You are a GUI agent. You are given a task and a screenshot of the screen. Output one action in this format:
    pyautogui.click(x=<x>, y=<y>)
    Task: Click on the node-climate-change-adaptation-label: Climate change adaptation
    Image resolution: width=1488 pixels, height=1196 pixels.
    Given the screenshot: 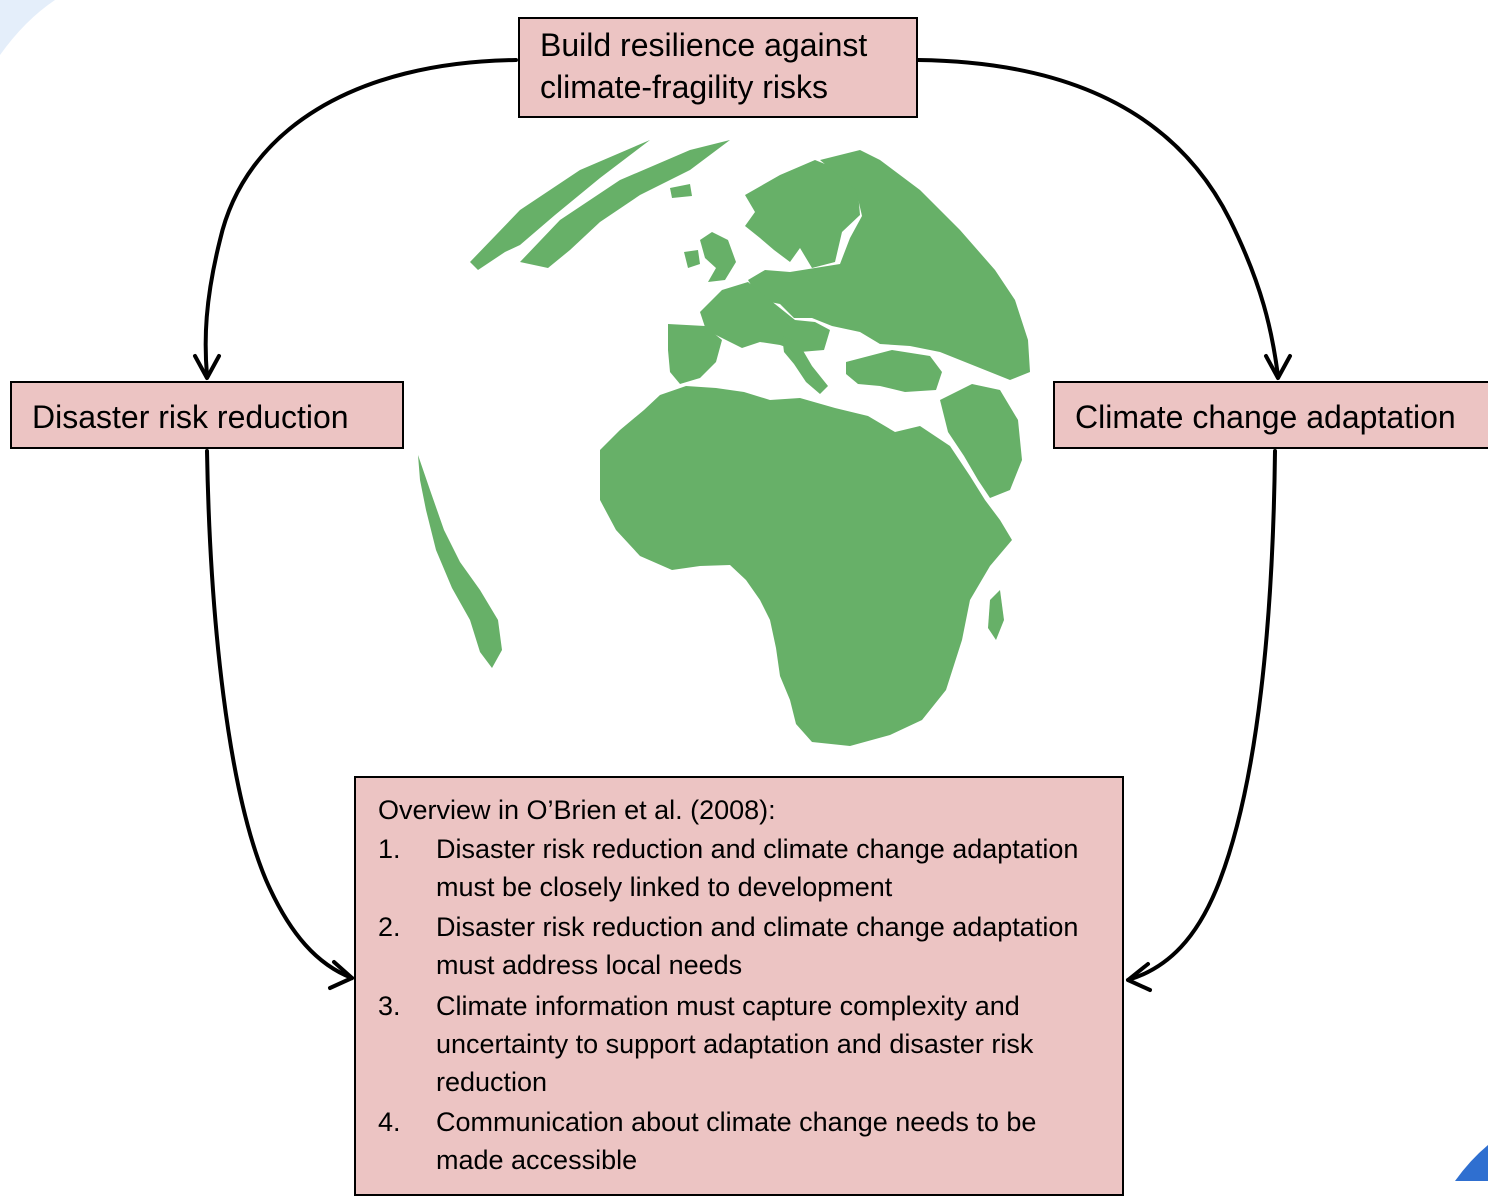 What is the action you would take?
    pyautogui.click(x=1265, y=417)
    